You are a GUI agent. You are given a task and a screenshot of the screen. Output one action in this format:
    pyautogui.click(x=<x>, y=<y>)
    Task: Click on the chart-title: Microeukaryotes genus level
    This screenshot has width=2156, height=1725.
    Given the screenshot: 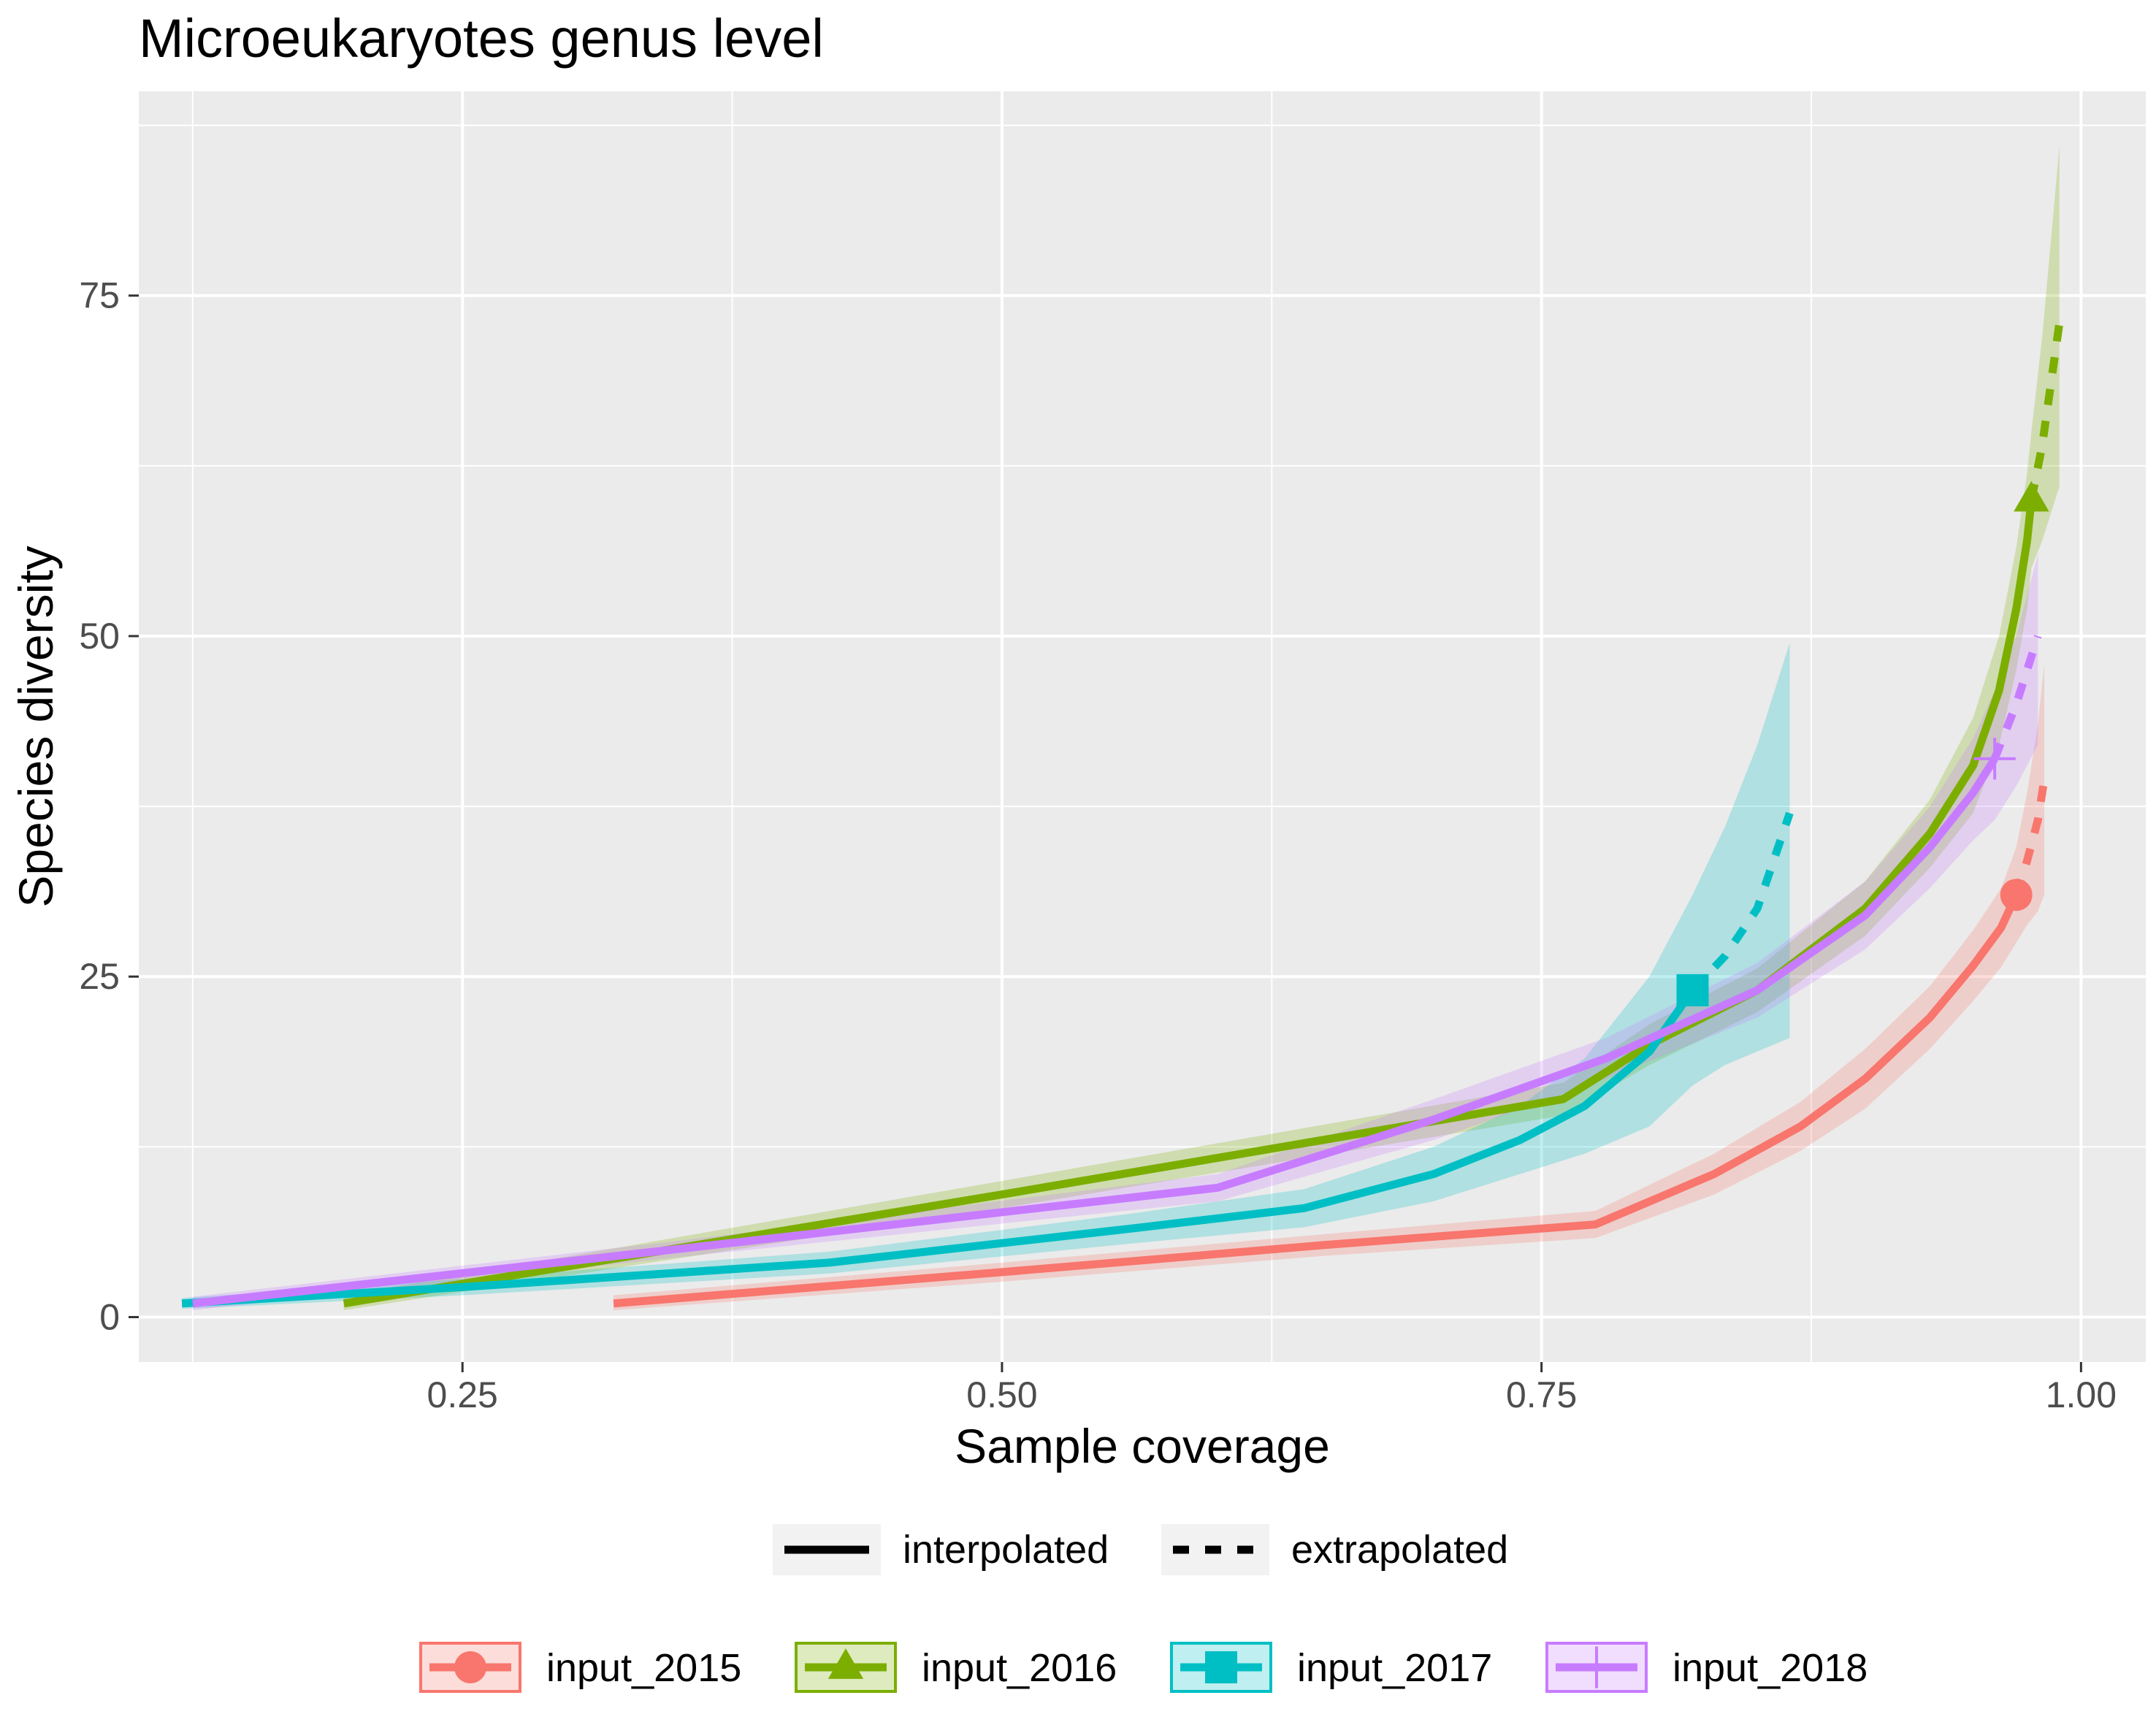 What is the action you would take?
    pyautogui.click(x=482, y=38)
    